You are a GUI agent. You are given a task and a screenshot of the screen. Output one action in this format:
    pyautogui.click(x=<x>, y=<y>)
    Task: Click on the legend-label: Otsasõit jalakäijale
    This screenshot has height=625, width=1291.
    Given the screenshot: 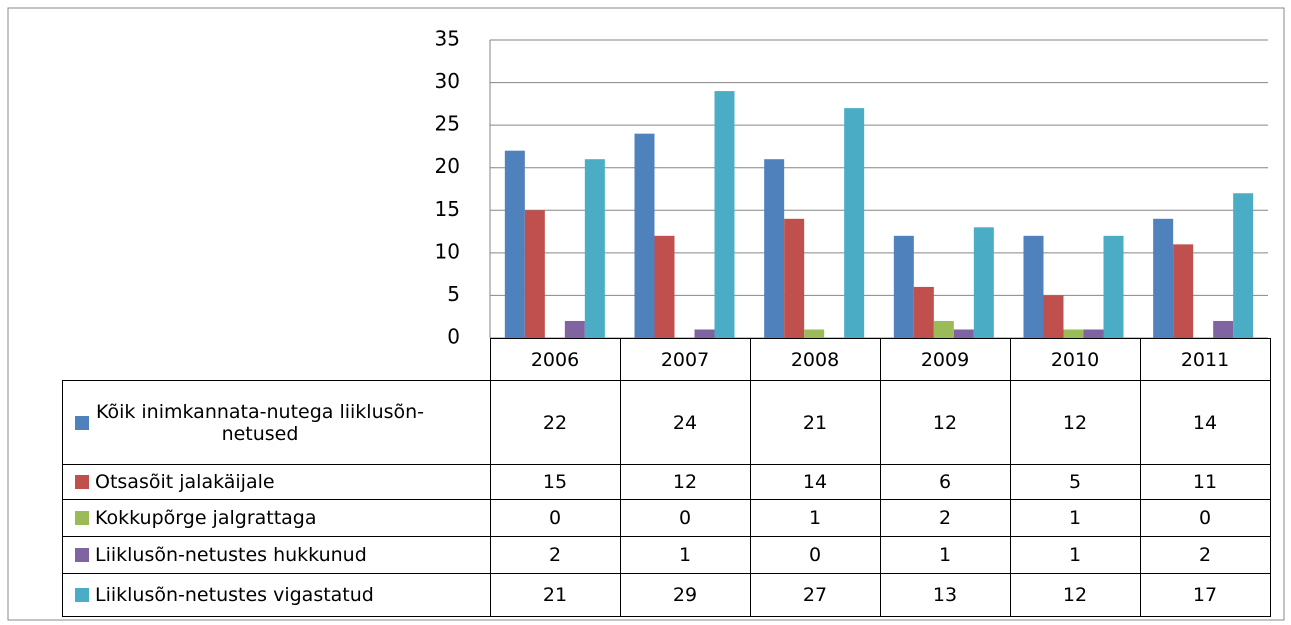 What is the action you would take?
    pyautogui.click(x=185, y=482)
    